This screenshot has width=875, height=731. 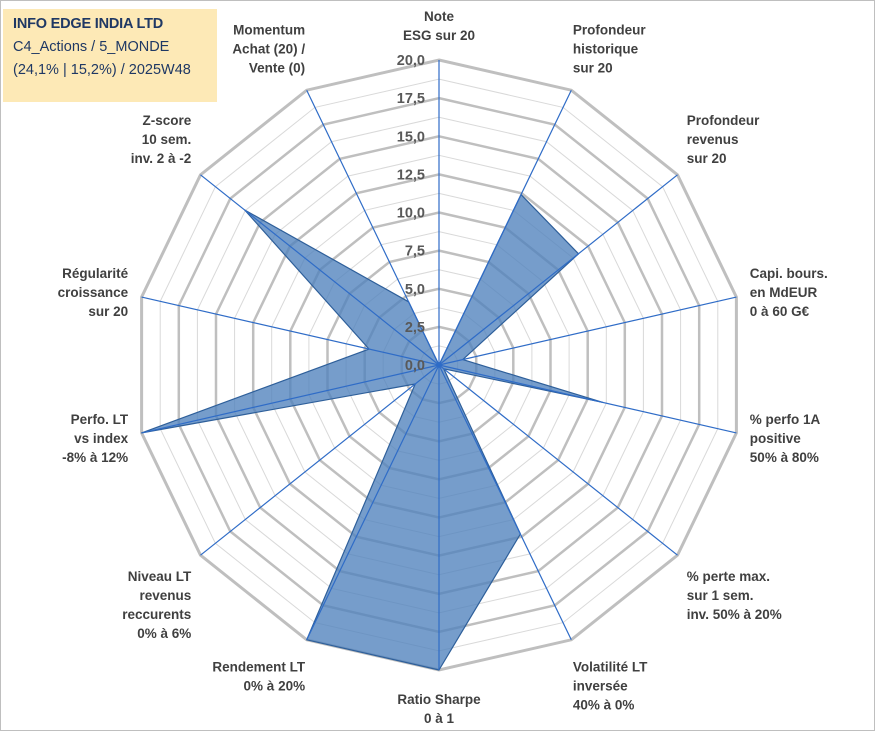 I want to click on category-label-line: historique, so click(x=606, y=48).